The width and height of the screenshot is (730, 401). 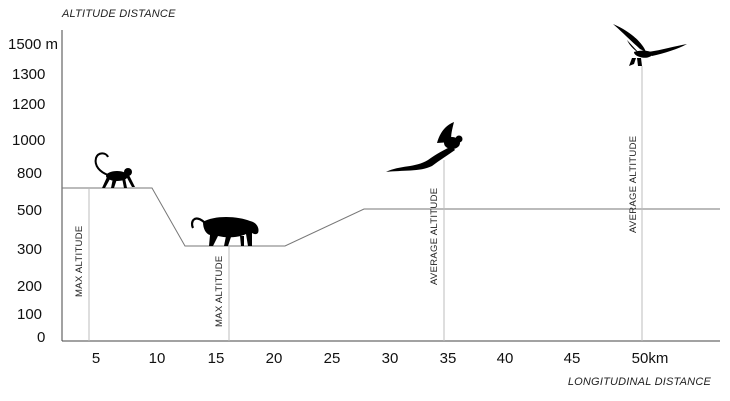 What do you see at coordinates (96, 358) in the screenshot?
I see `x-tick-label: 5` at bounding box center [96, 358].